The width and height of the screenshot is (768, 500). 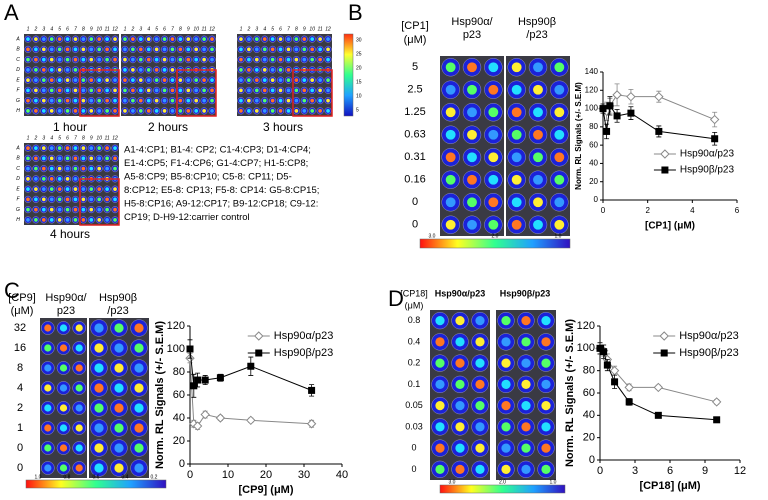 What do you see at coordinates (20, 388) in the screenshot?
I see `concentration-label: 4` at bounding box center [20, 388].